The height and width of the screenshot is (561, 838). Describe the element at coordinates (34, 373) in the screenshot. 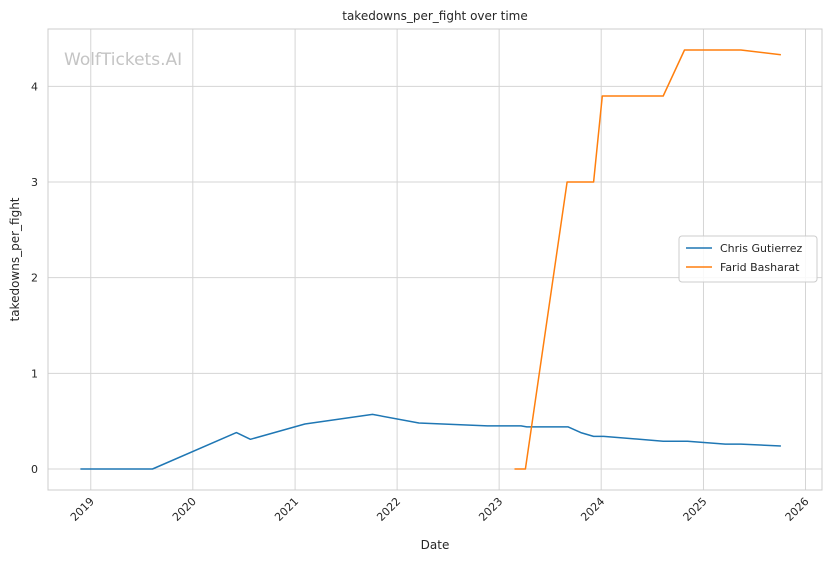

I see `y-tick-label: 1` at that location.